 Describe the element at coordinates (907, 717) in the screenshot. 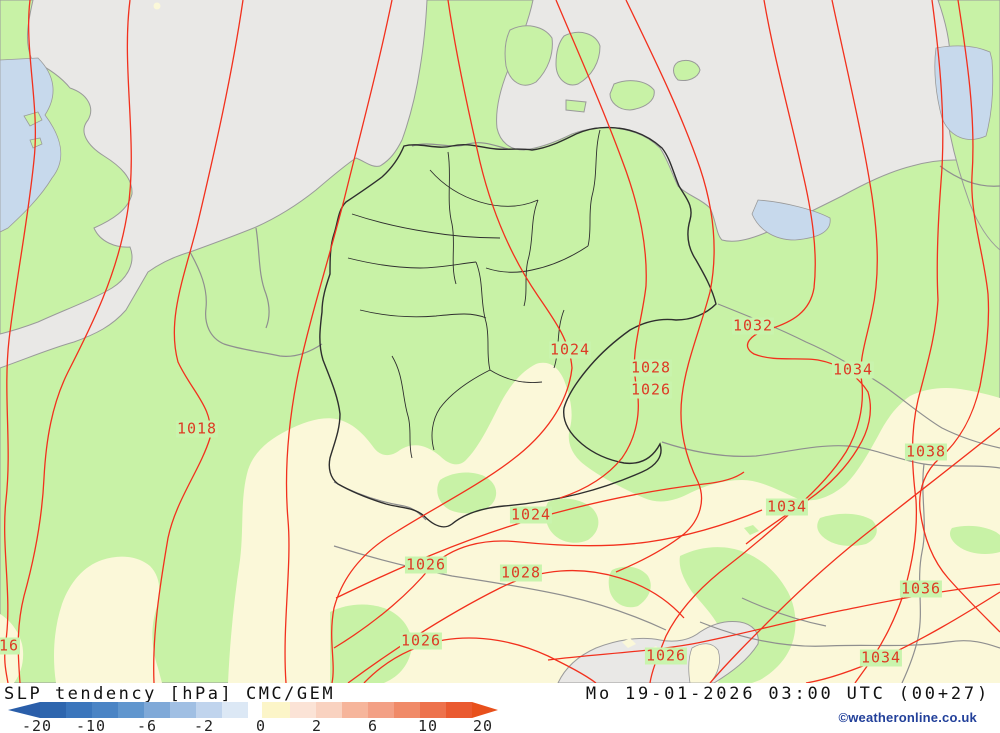

I see `copyright-link: ©weatheronline.co.uk` at that location.